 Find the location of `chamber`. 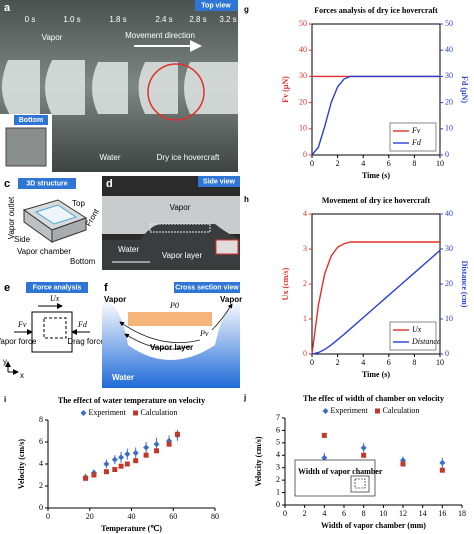

chamber is located at coordinates (56, 214).